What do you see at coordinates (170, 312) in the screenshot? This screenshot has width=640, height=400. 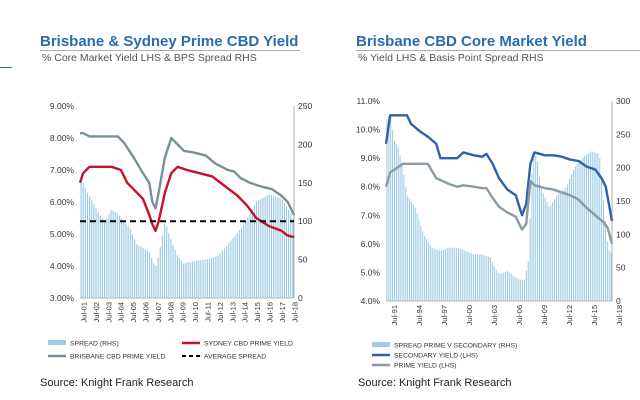 I see `left-x-tick: Jul-08` at bounding box center [170, 312].